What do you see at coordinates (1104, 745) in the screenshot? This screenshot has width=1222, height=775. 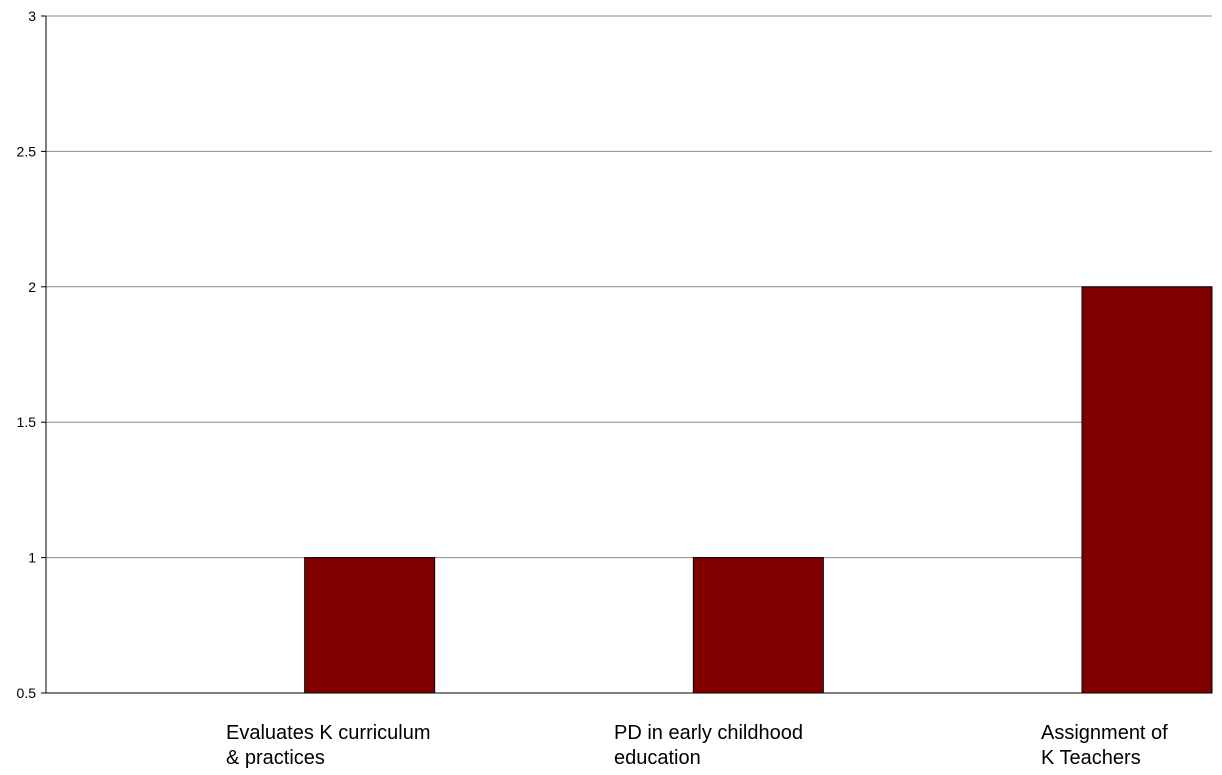 I see `x-category-label: Assignment of K Teachers` at bounding box center [1104, 745].